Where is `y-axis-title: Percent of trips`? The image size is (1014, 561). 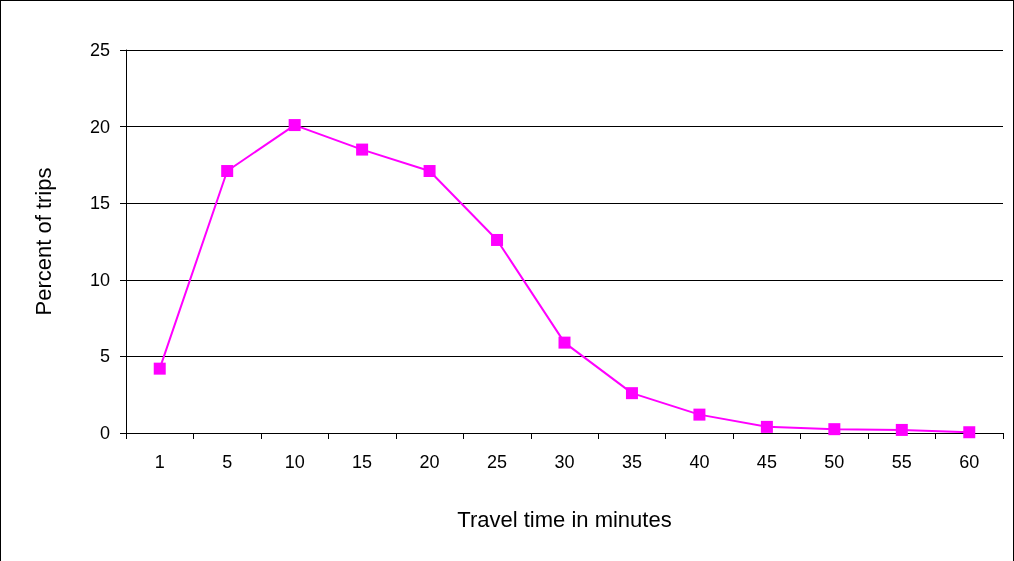 y-axis-title: Percent of trips is located at coordinates (43, 241).